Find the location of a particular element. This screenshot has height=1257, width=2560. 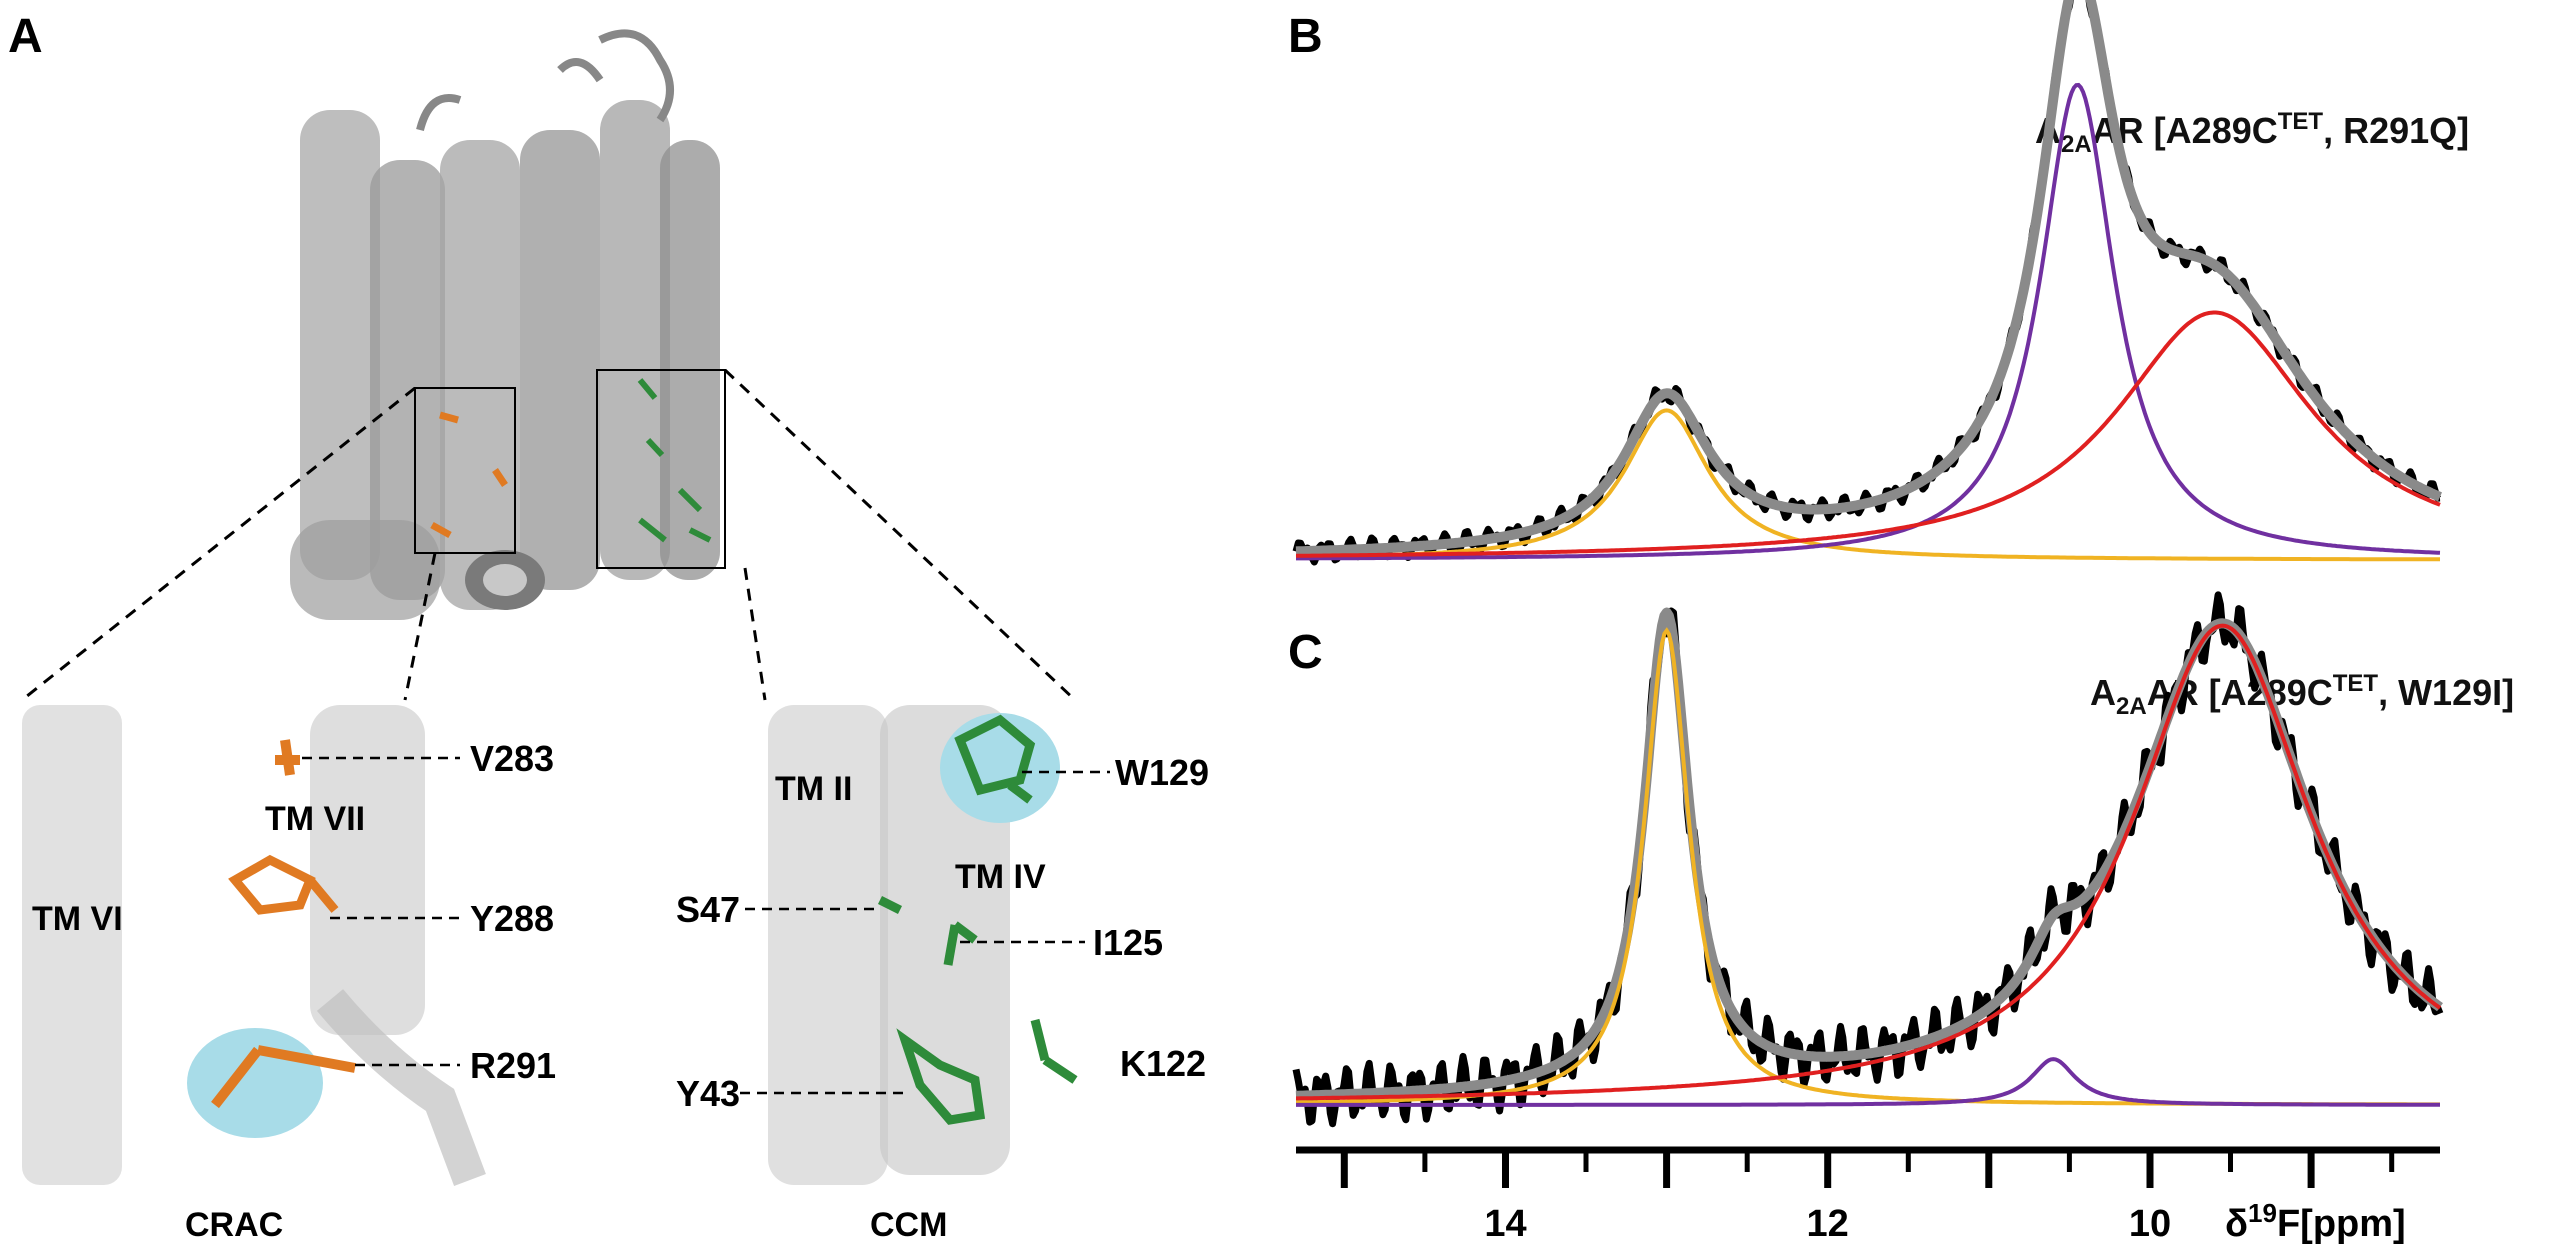

x-tick-label-10: 10 is located at coordinates (2150, 1224).